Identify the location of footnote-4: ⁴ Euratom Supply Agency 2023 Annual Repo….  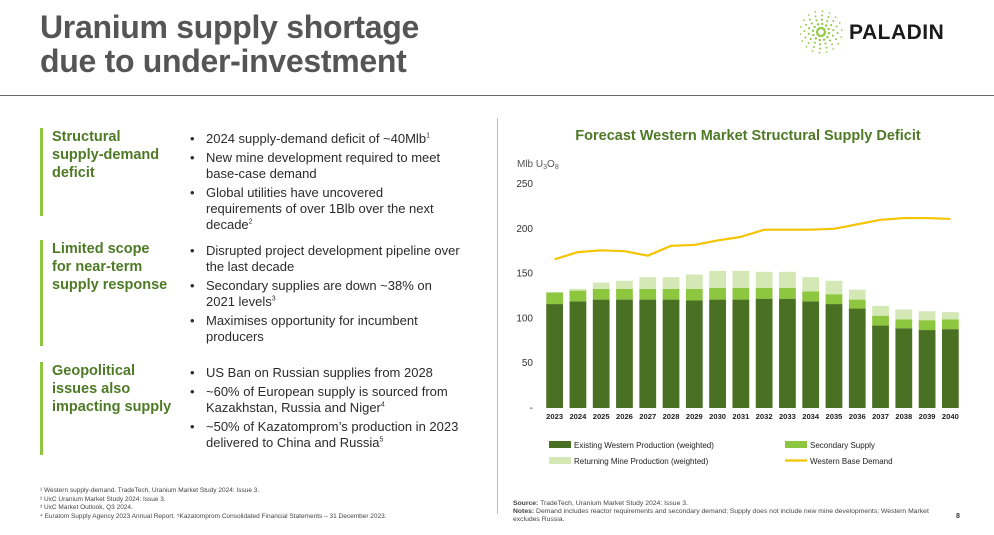
(213, 516).